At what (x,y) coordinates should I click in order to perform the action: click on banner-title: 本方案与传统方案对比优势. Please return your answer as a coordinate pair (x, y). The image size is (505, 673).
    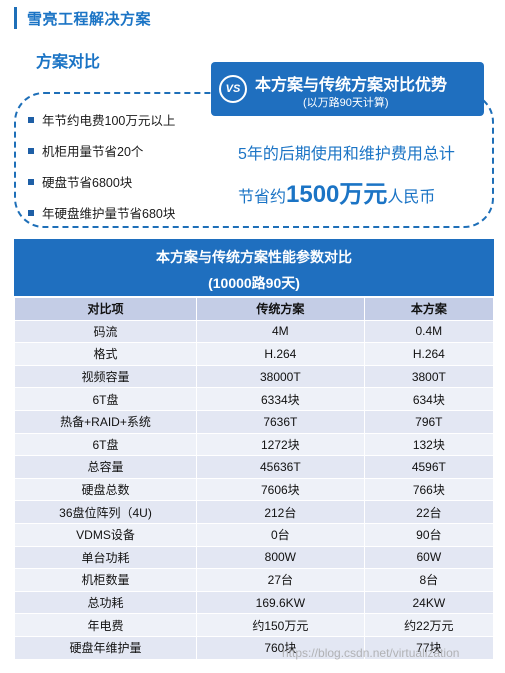
    Looking at the image, I should click on (351, 85).